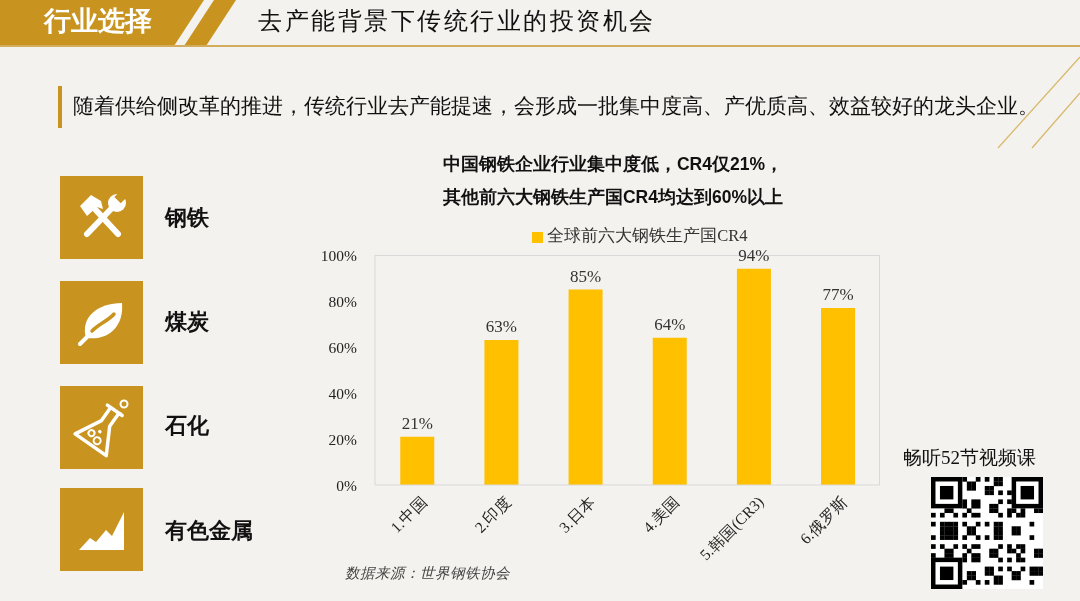 The width and height of the screenshot is (1080, 601). What do you see at coordinates (661, 514) in the screenshot?
I see `x-tick-label: 4.美国` at bounding box center [661, 514].